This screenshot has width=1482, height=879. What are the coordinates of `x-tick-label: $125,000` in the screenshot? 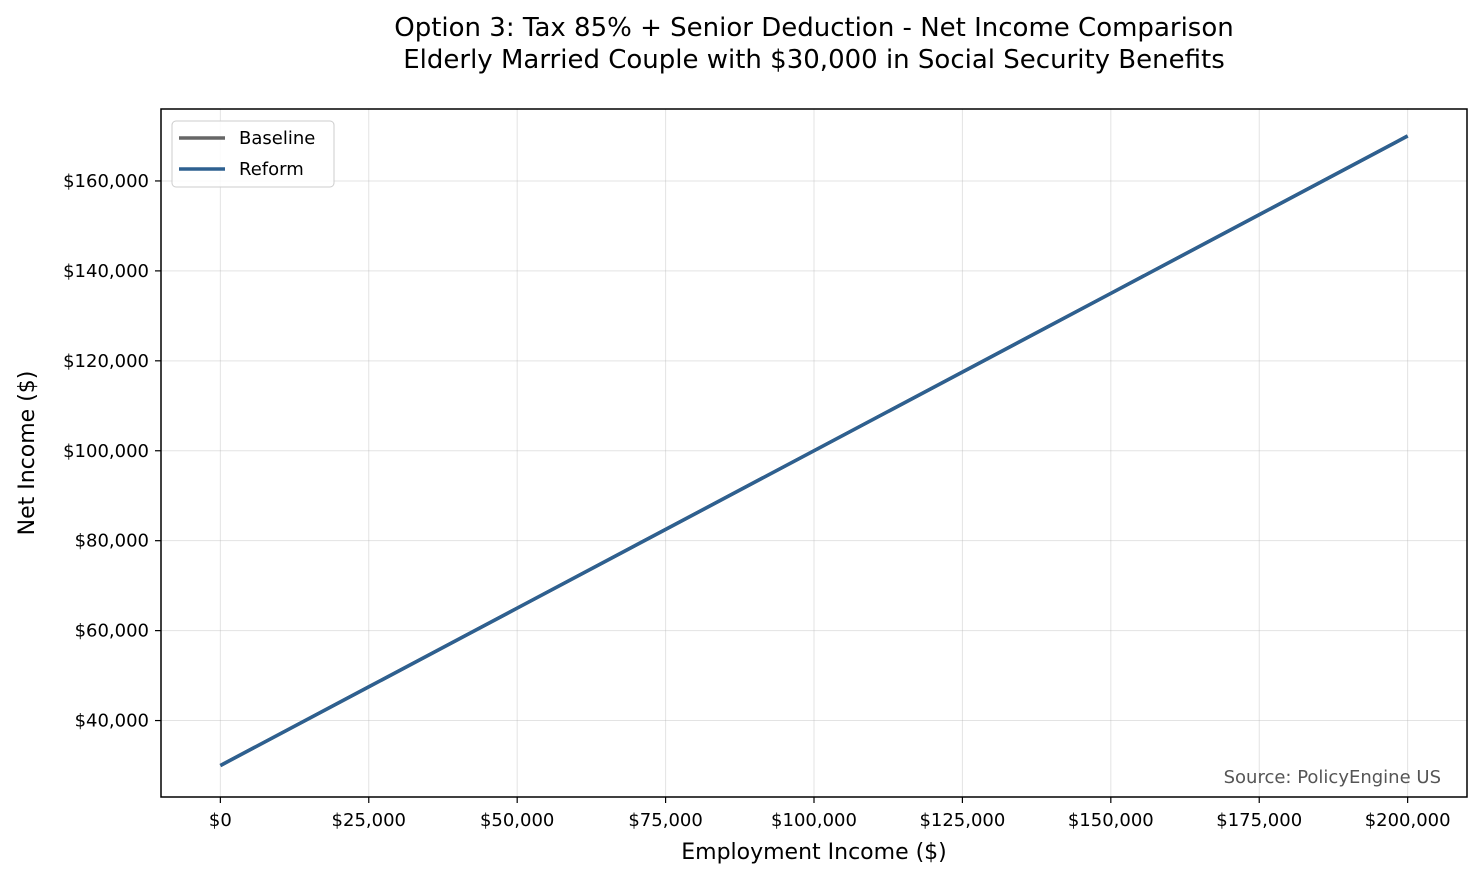 It's located at (962, 820).